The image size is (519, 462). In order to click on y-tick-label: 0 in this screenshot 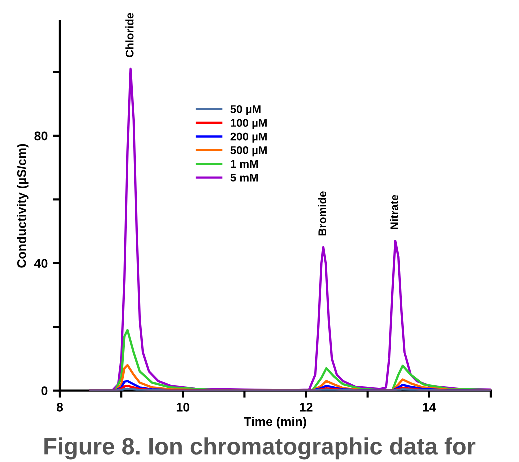, I will do `click(45, 391)`.